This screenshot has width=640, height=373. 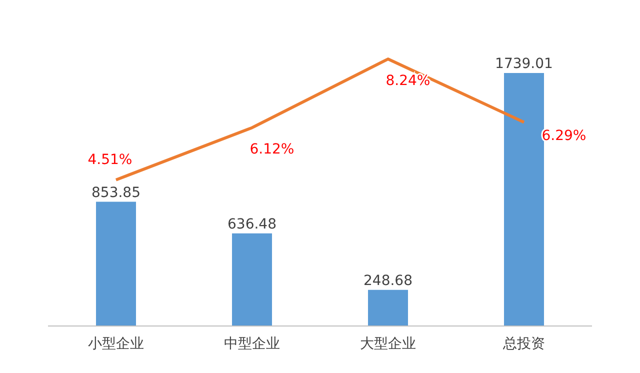 I want to click on data-label: 853.85, so click(x=116, y=192).